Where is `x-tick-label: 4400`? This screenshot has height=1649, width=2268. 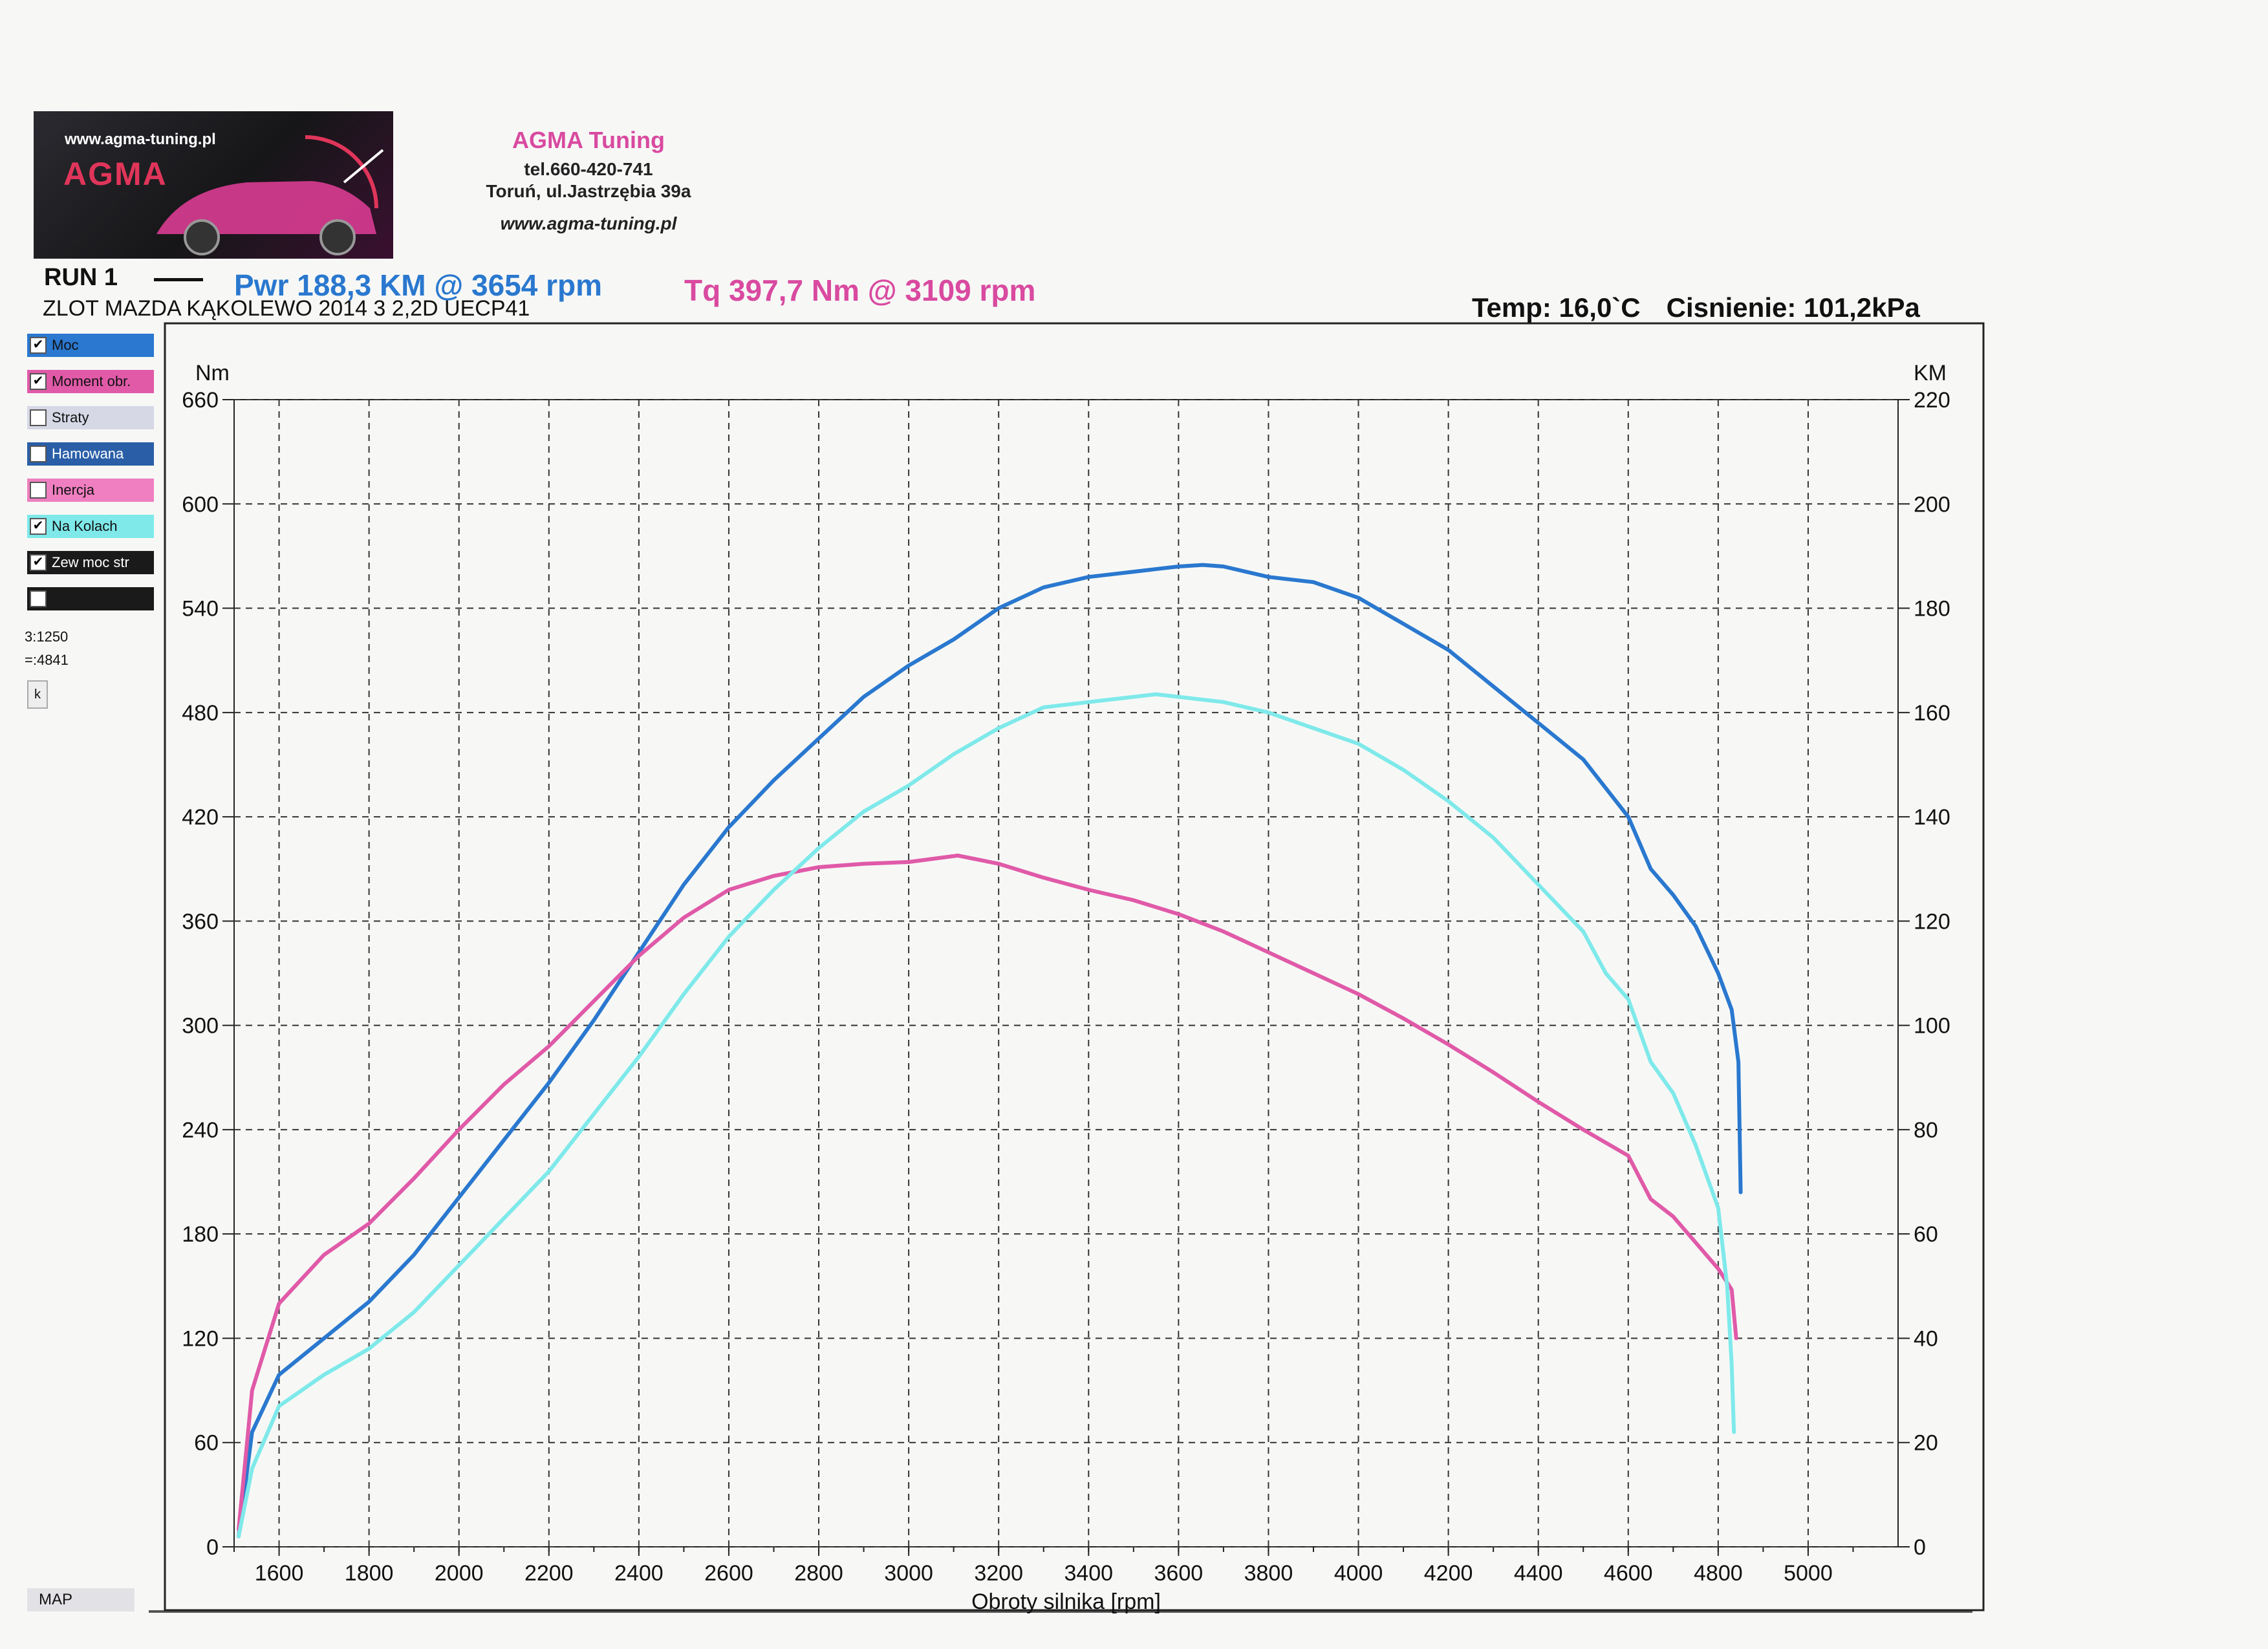
x-tick-label: 4400 is located at coordinates (1538, 1573).